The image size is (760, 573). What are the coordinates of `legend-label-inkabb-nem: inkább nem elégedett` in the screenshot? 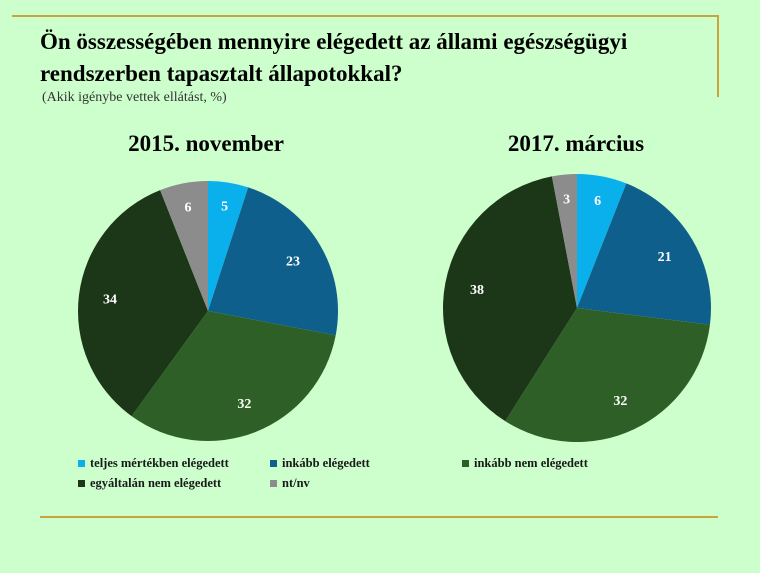 It's located at (531, 463).